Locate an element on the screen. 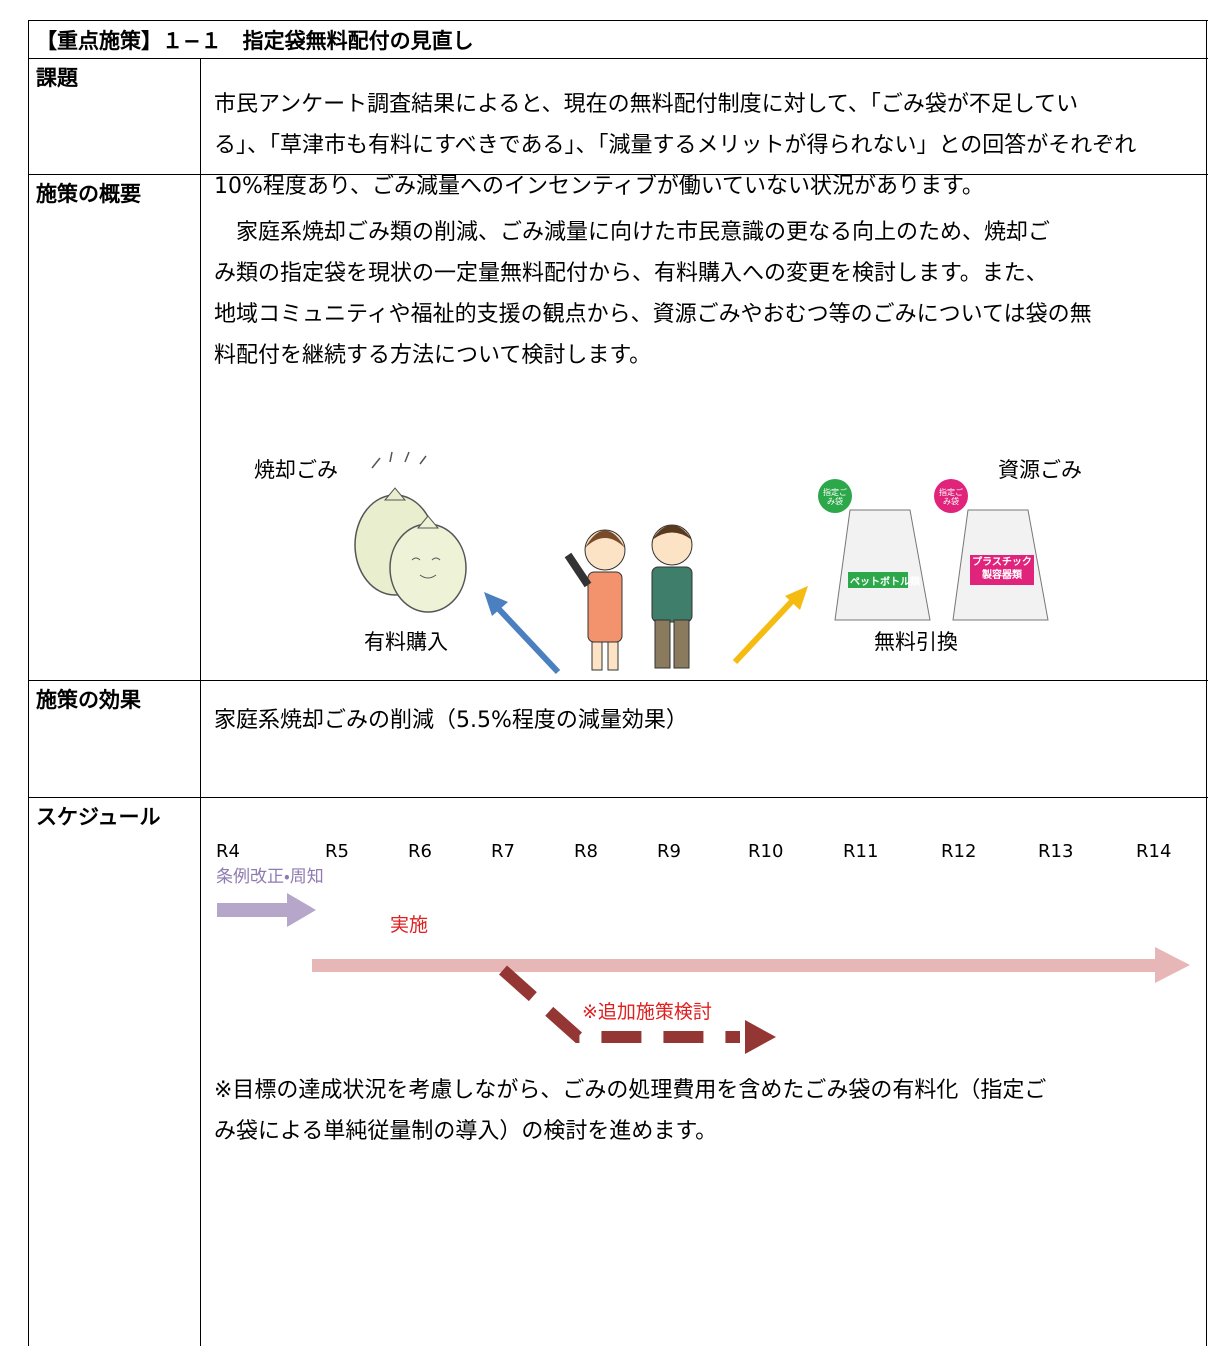 The height and width of the screenshot is (1346, 1208). phase2-arrowhead is located at coordinates (1172, 965).